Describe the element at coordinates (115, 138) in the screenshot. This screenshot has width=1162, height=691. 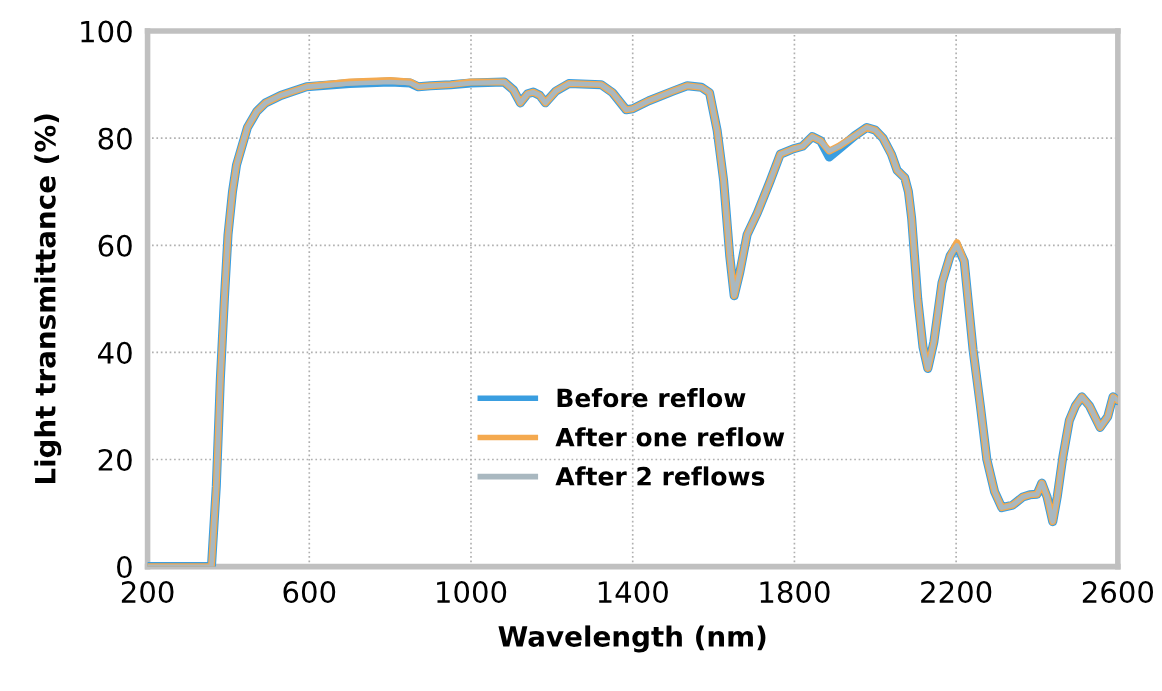
I see `y-tick-label: 80` at that location.